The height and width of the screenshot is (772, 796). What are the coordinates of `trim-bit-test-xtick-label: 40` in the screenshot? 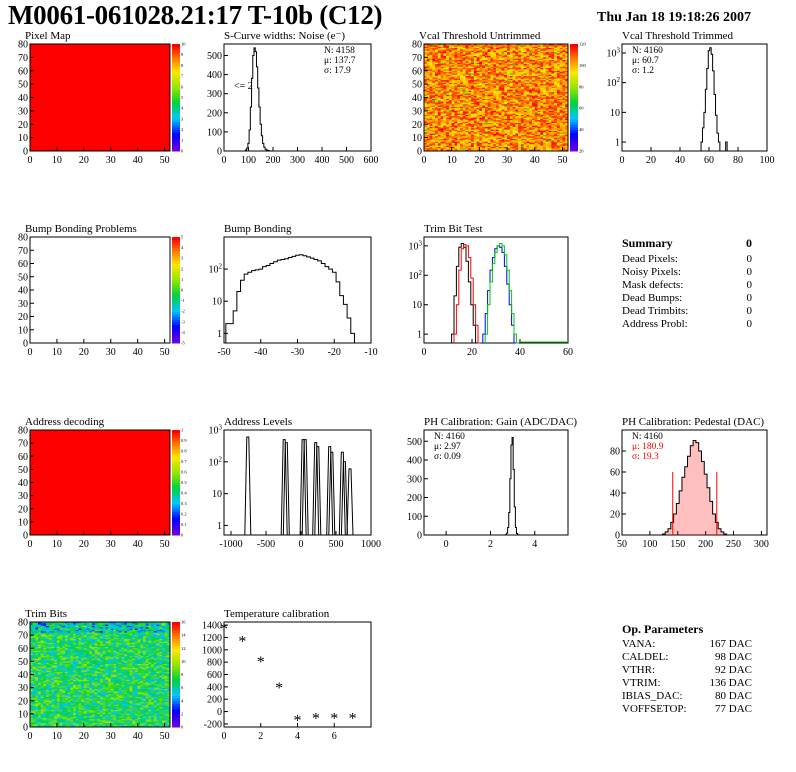 It's located at (520, 352).